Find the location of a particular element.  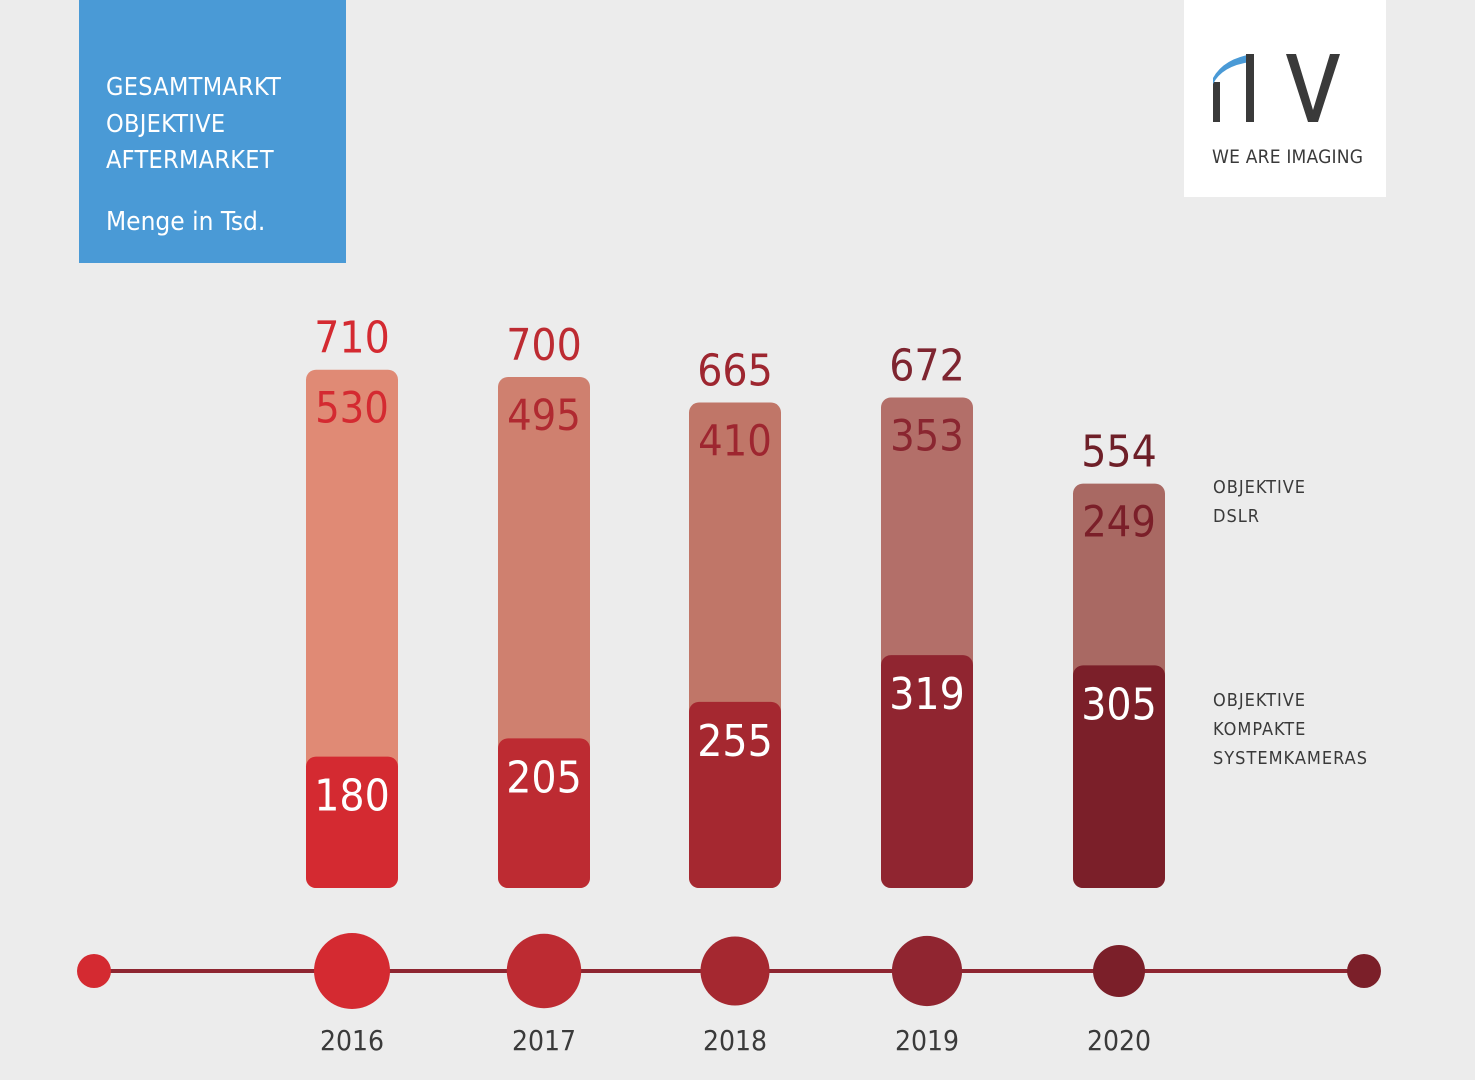

year-label-2016: 2016 is located at coordinates (352, 1040).